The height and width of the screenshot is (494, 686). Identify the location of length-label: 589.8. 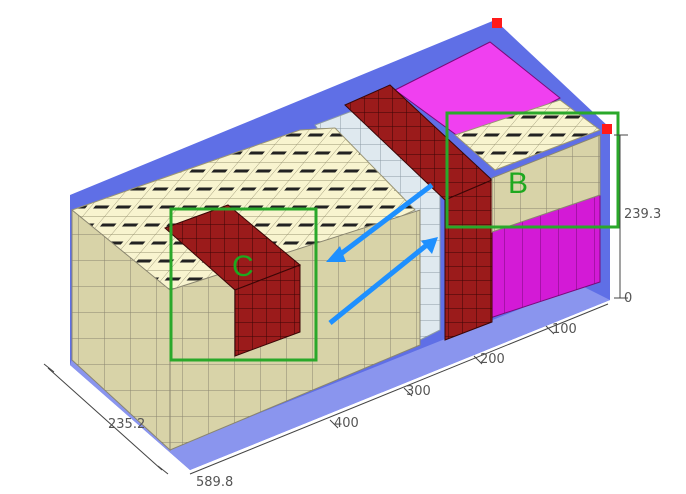
(214, 482).